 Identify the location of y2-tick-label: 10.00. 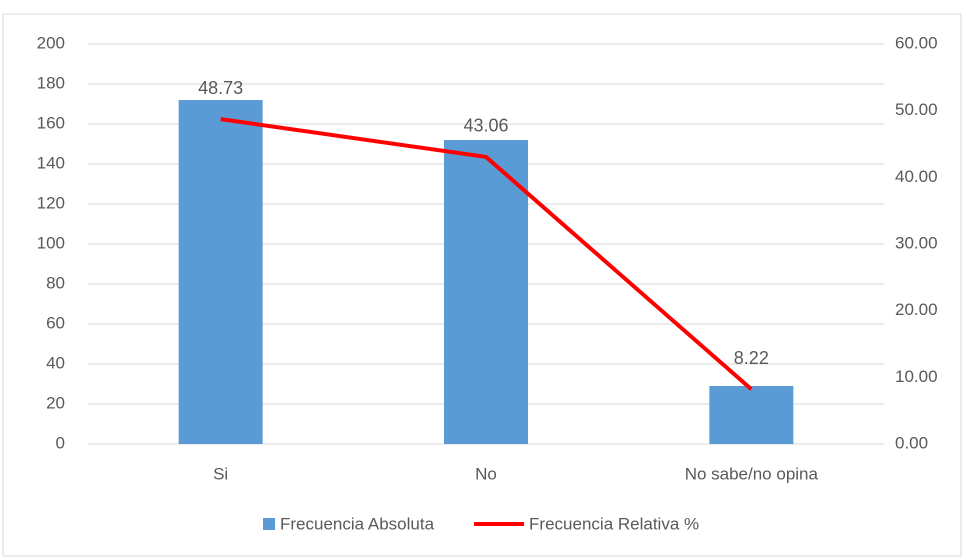
(916, 376).